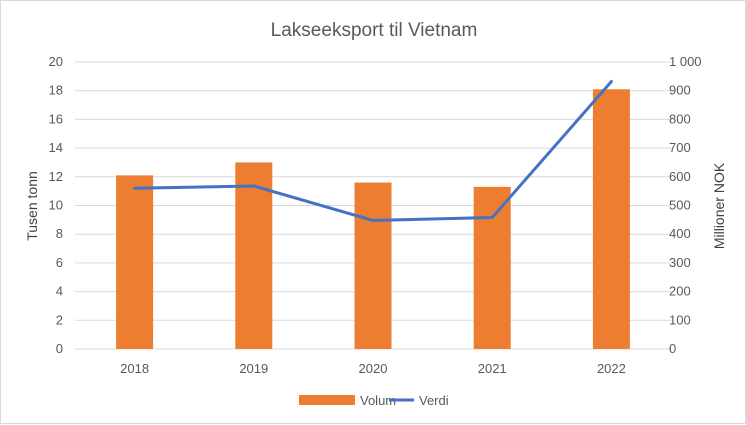  What do you see at coordinates (680, 291) in the screenshot?
I see `right-tick-label: 200` at bounding box center [680, 291].